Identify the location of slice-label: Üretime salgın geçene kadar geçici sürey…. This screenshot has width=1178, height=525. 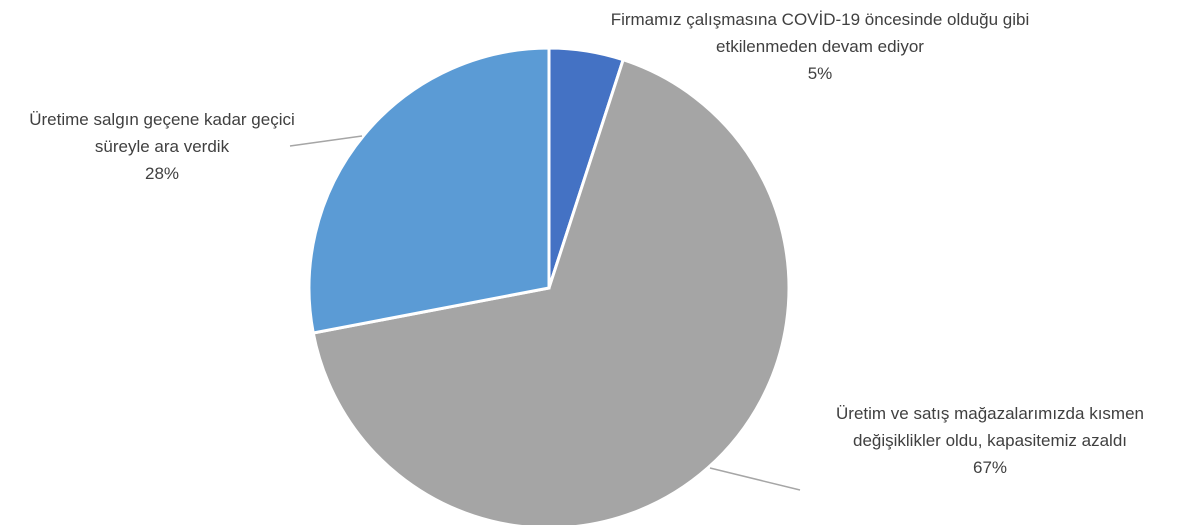
(162, 133).